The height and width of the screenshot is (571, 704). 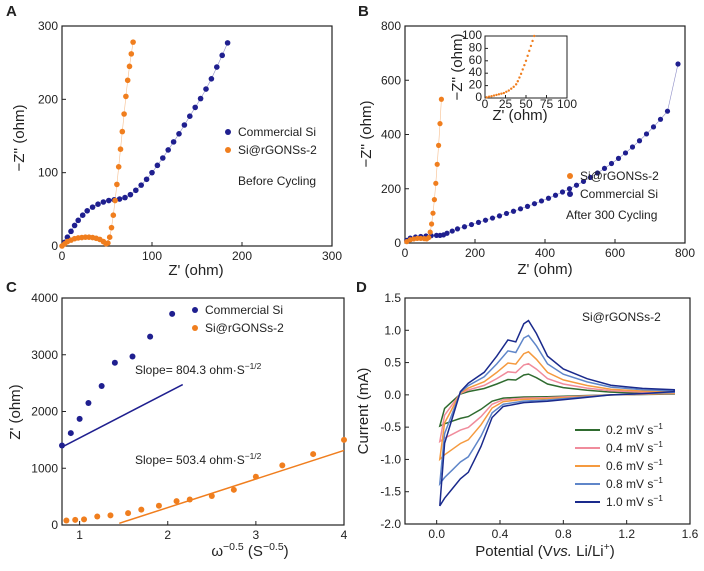 What do you see at coordinates (626, 534) in the screenshot?
I see `x-tick-label: 1.2` at bounding box center [626, 534].